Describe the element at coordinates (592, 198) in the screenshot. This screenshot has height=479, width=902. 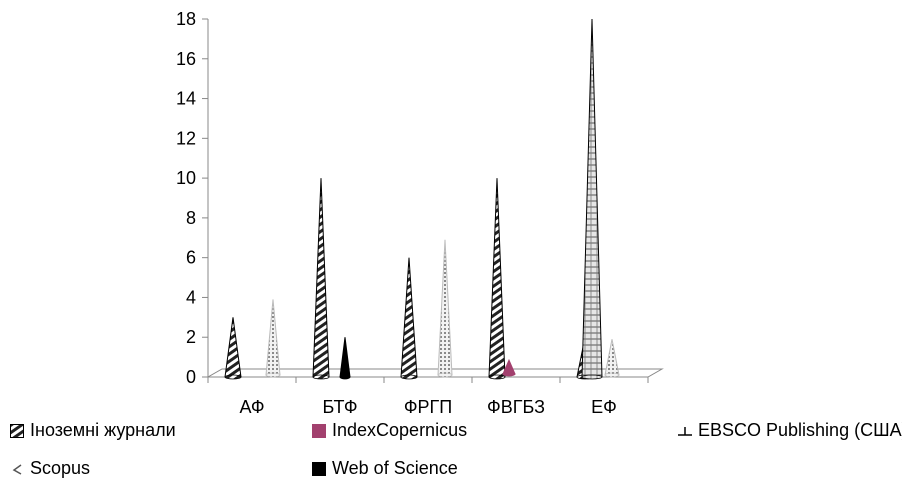
I see `cone-ebsco` at that location.